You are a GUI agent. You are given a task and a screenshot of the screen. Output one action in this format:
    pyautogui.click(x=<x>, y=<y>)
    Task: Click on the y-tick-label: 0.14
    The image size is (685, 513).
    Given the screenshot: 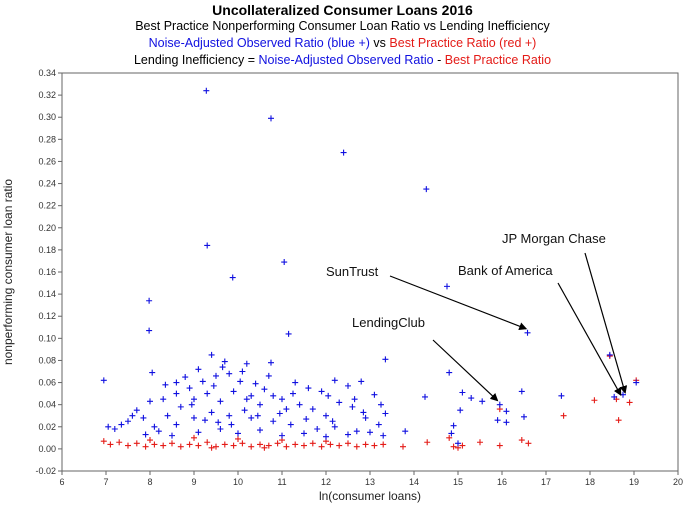 What is the action you would take?
    pyautogui.click(x=47, y=294)
    